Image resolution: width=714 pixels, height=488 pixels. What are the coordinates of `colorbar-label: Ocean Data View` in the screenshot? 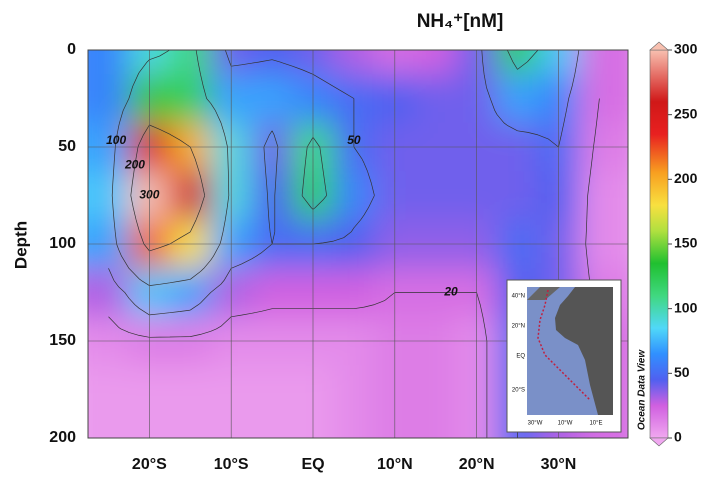 It's located at (642, 389).